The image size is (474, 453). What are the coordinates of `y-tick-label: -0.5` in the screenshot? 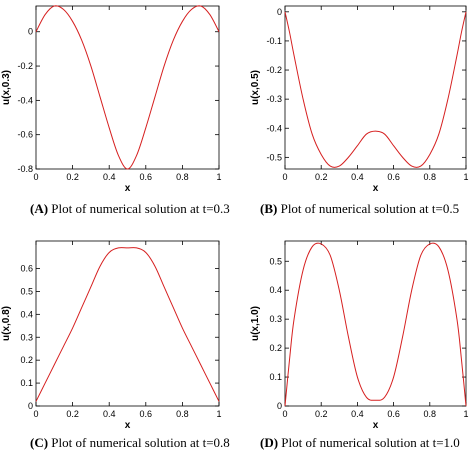 It's located at (274, 157).